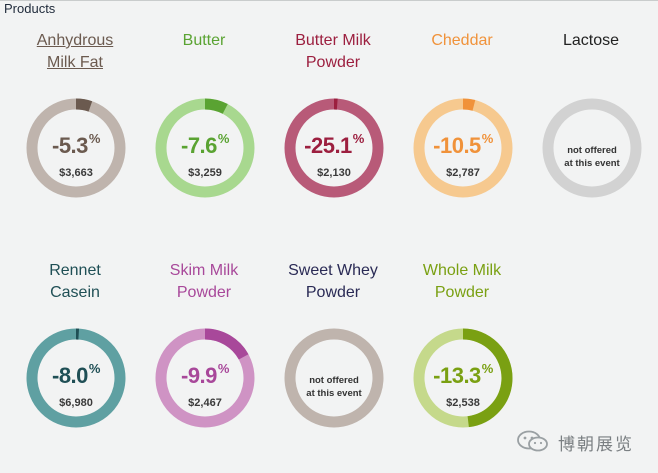 This screenshot has height=473, width=658. I want to click on change-donut: -7.6% $3,259, so click(205, 158).